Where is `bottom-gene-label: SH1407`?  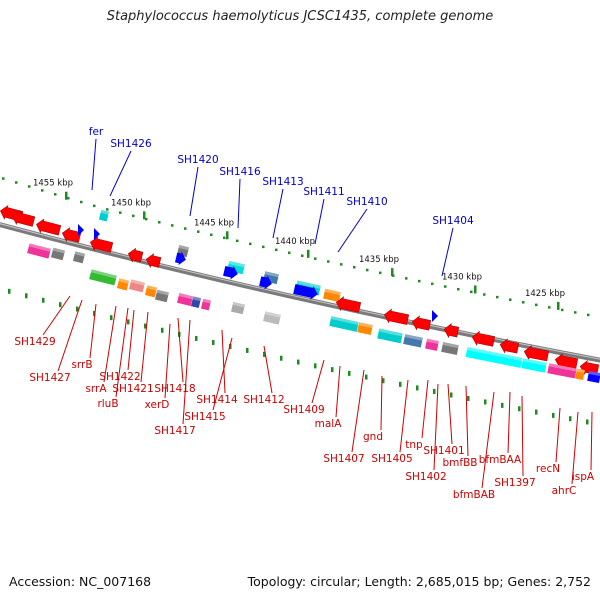 bottom-gene-label: SH1407 is located at coordinates (343, 459).